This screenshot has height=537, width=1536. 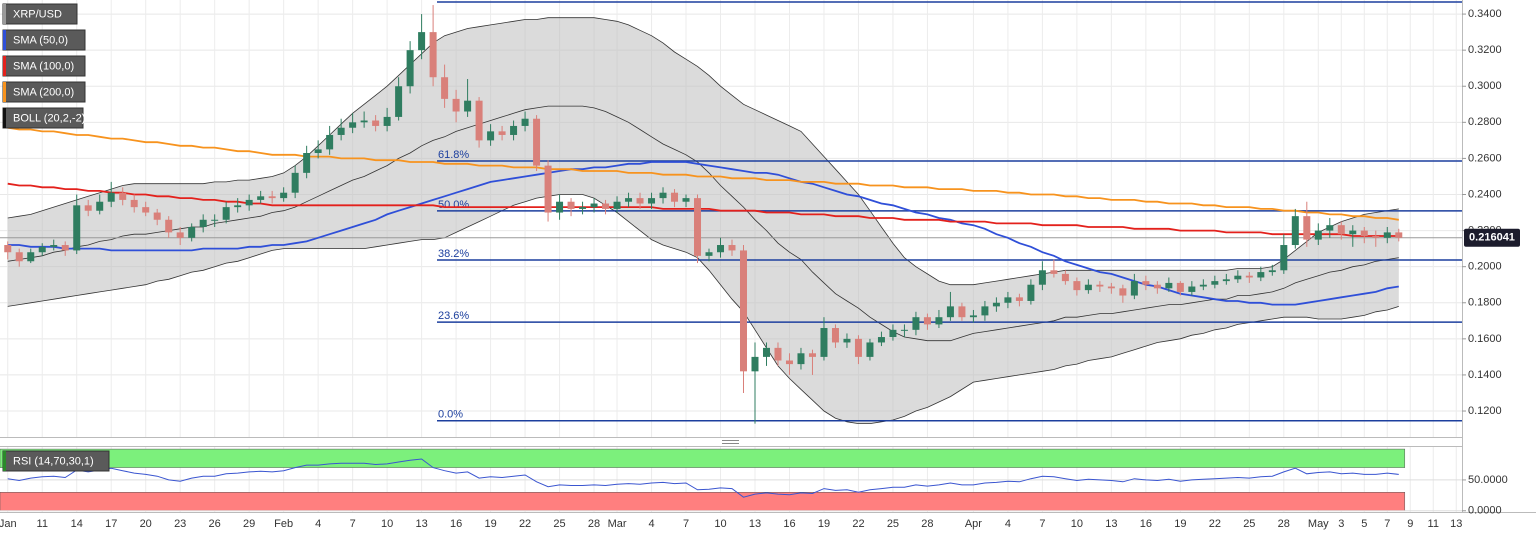 I want to click on x-tick-label: 7, so click(x=353, y=524).